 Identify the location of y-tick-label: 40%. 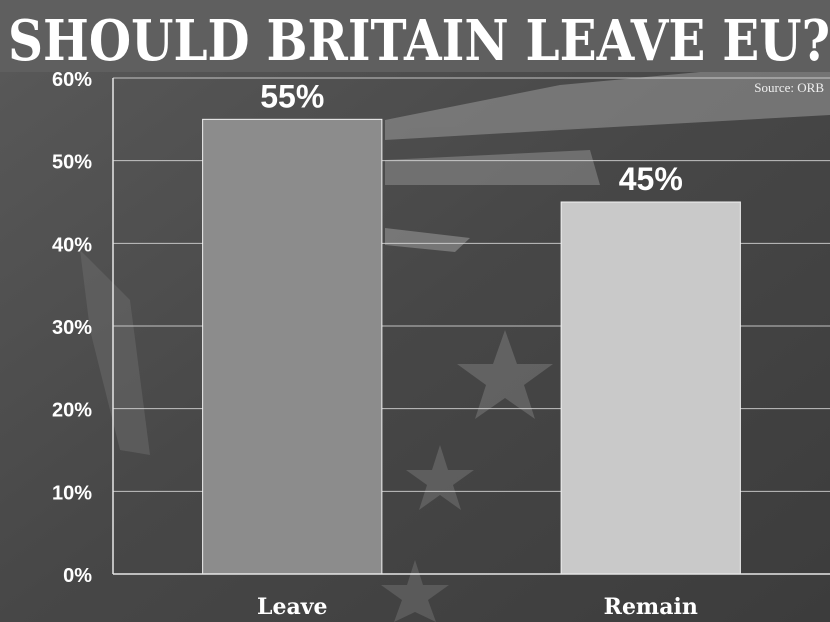
(72, 245).